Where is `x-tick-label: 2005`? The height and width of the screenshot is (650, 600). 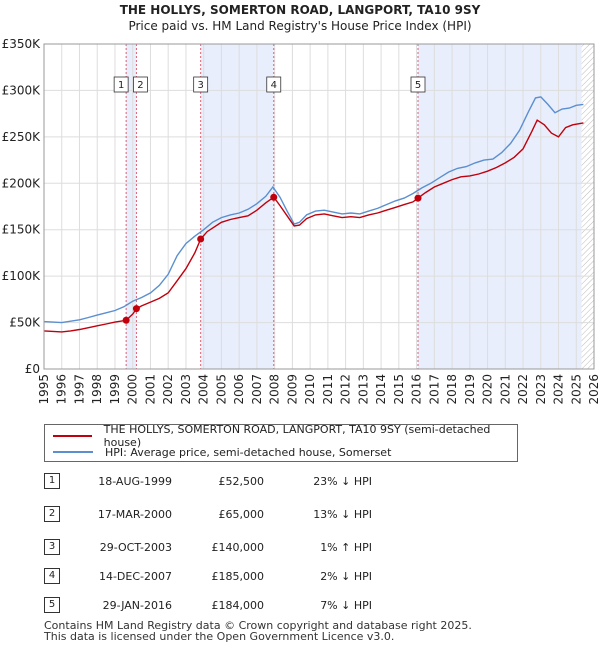
x-tick-label: 2005 is located at coordinates (221, 389).